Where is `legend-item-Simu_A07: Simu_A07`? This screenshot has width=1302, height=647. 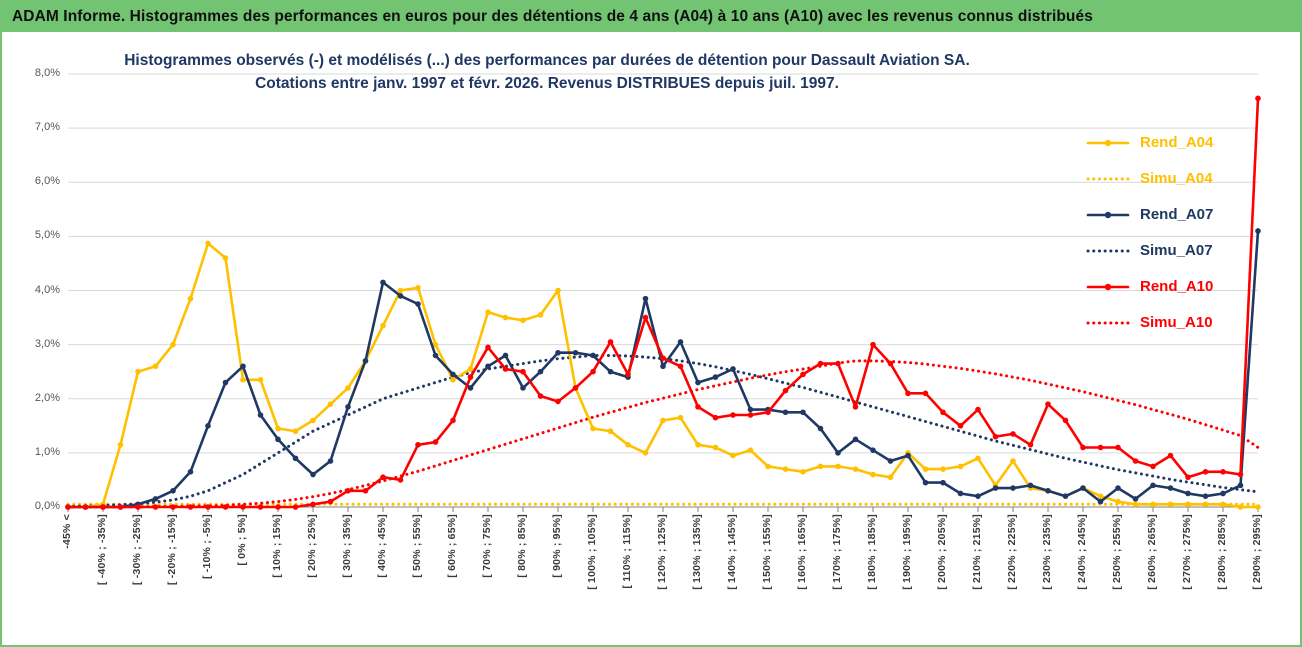 legend-item-Simu_A07: Simu_A07 is located at coordinates (1149, 250).